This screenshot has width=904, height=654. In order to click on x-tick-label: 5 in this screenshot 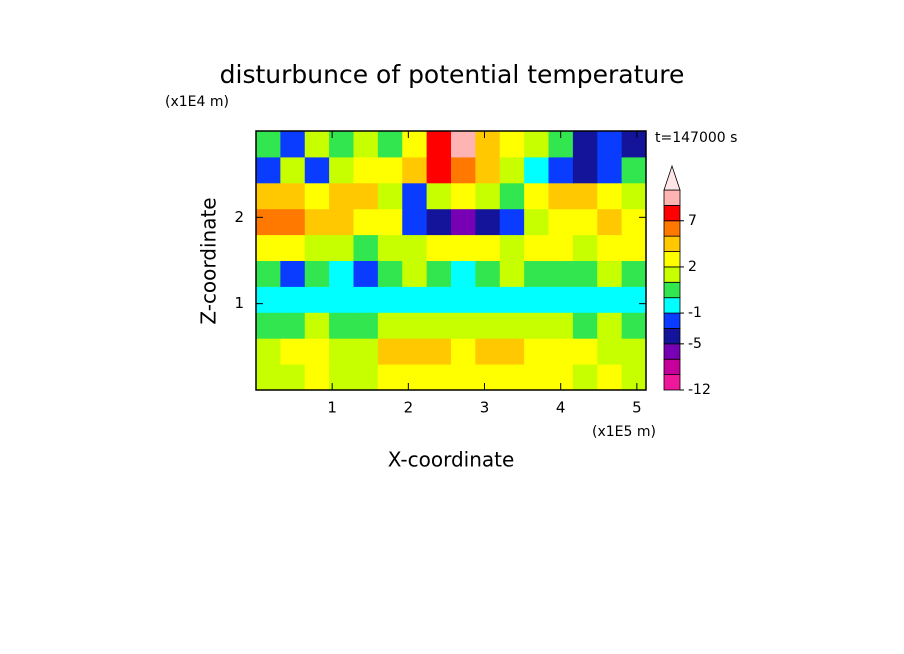, I will do `click(637, 408)`.